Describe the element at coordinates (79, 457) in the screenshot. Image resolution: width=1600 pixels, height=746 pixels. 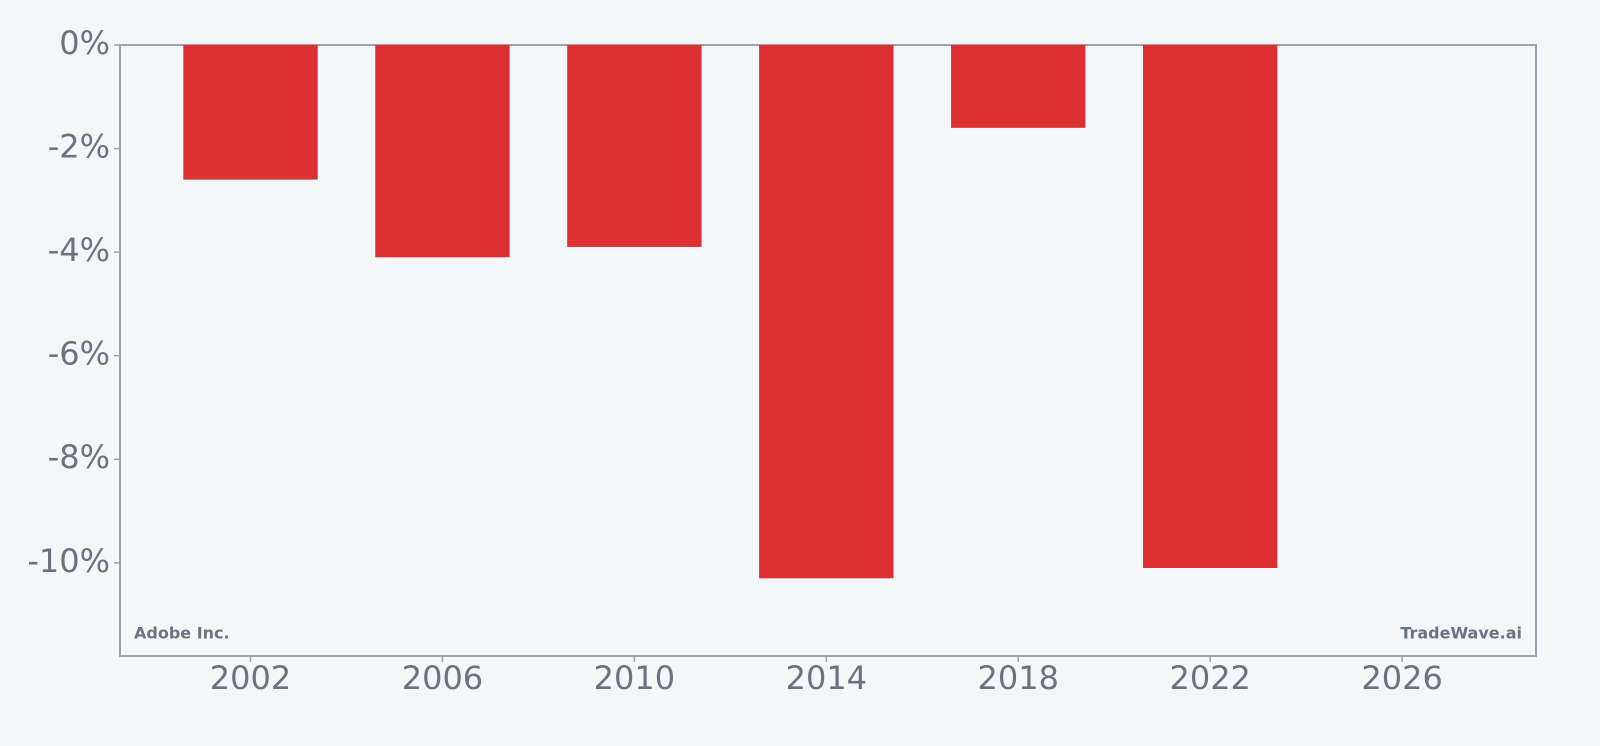
I see `y-tick-label: -8%` at that location.